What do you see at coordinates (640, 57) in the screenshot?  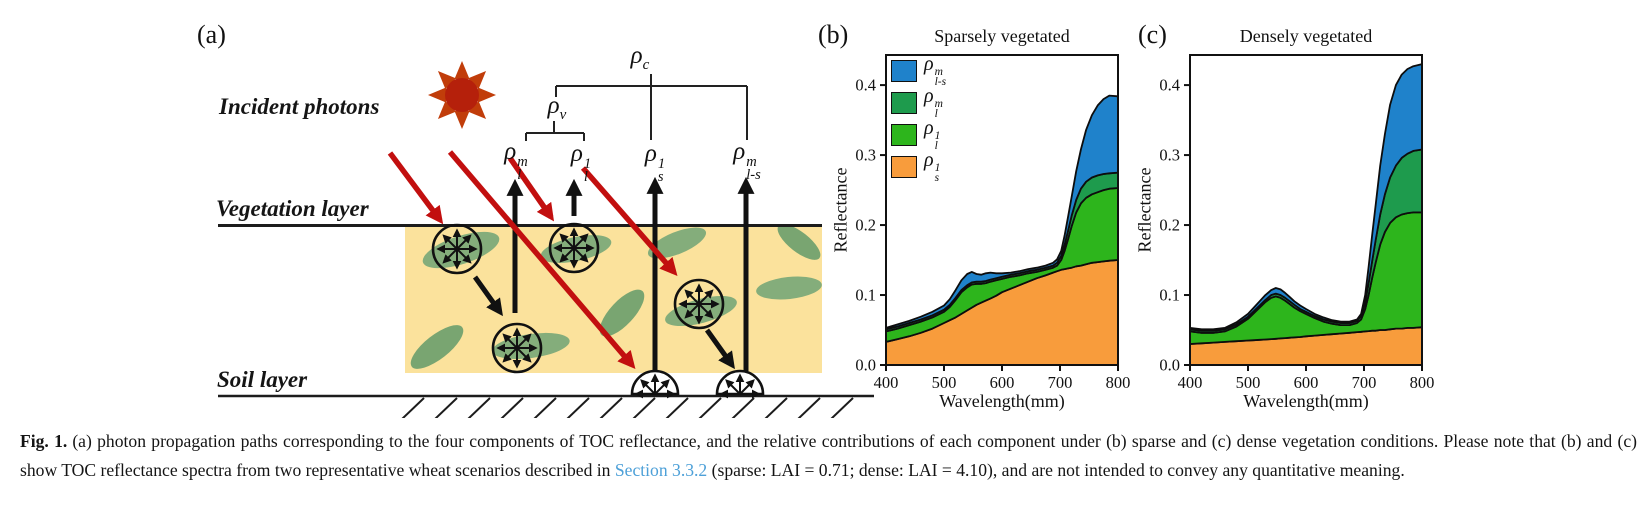 I see `rho-c-label: ρc` at bounding box center [640, 57].